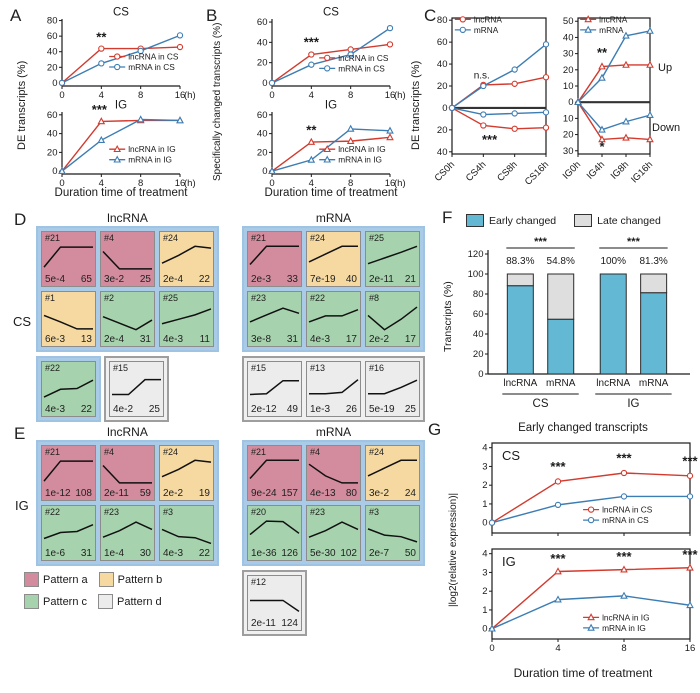 The height and width of the screenshot is (693, 700). Describe the element at coordinates (541, 404) in the screenshot. I see `bar-group-label: CS` at that location.